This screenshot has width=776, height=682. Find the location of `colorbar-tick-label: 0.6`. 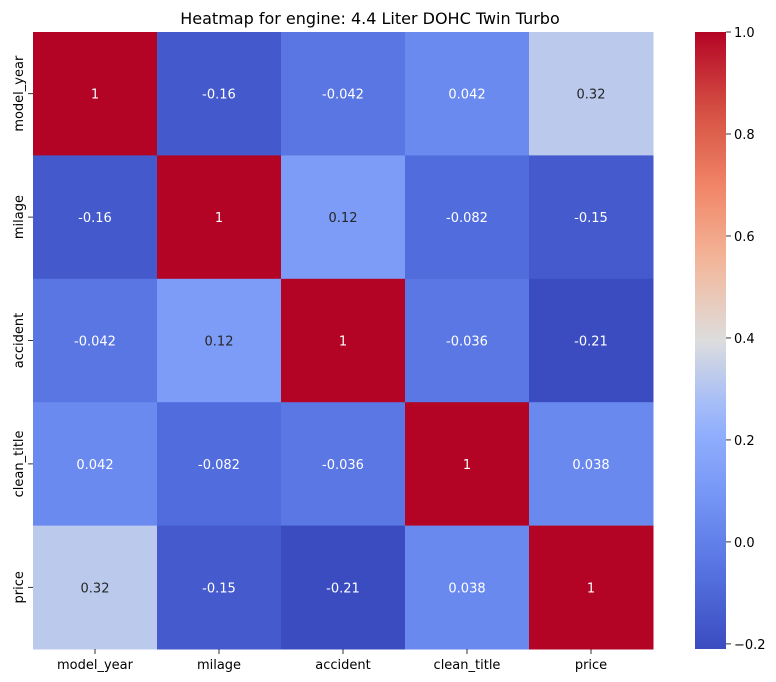

colorbar-tick-label: 0.6 is located at coordinates (744, 237).